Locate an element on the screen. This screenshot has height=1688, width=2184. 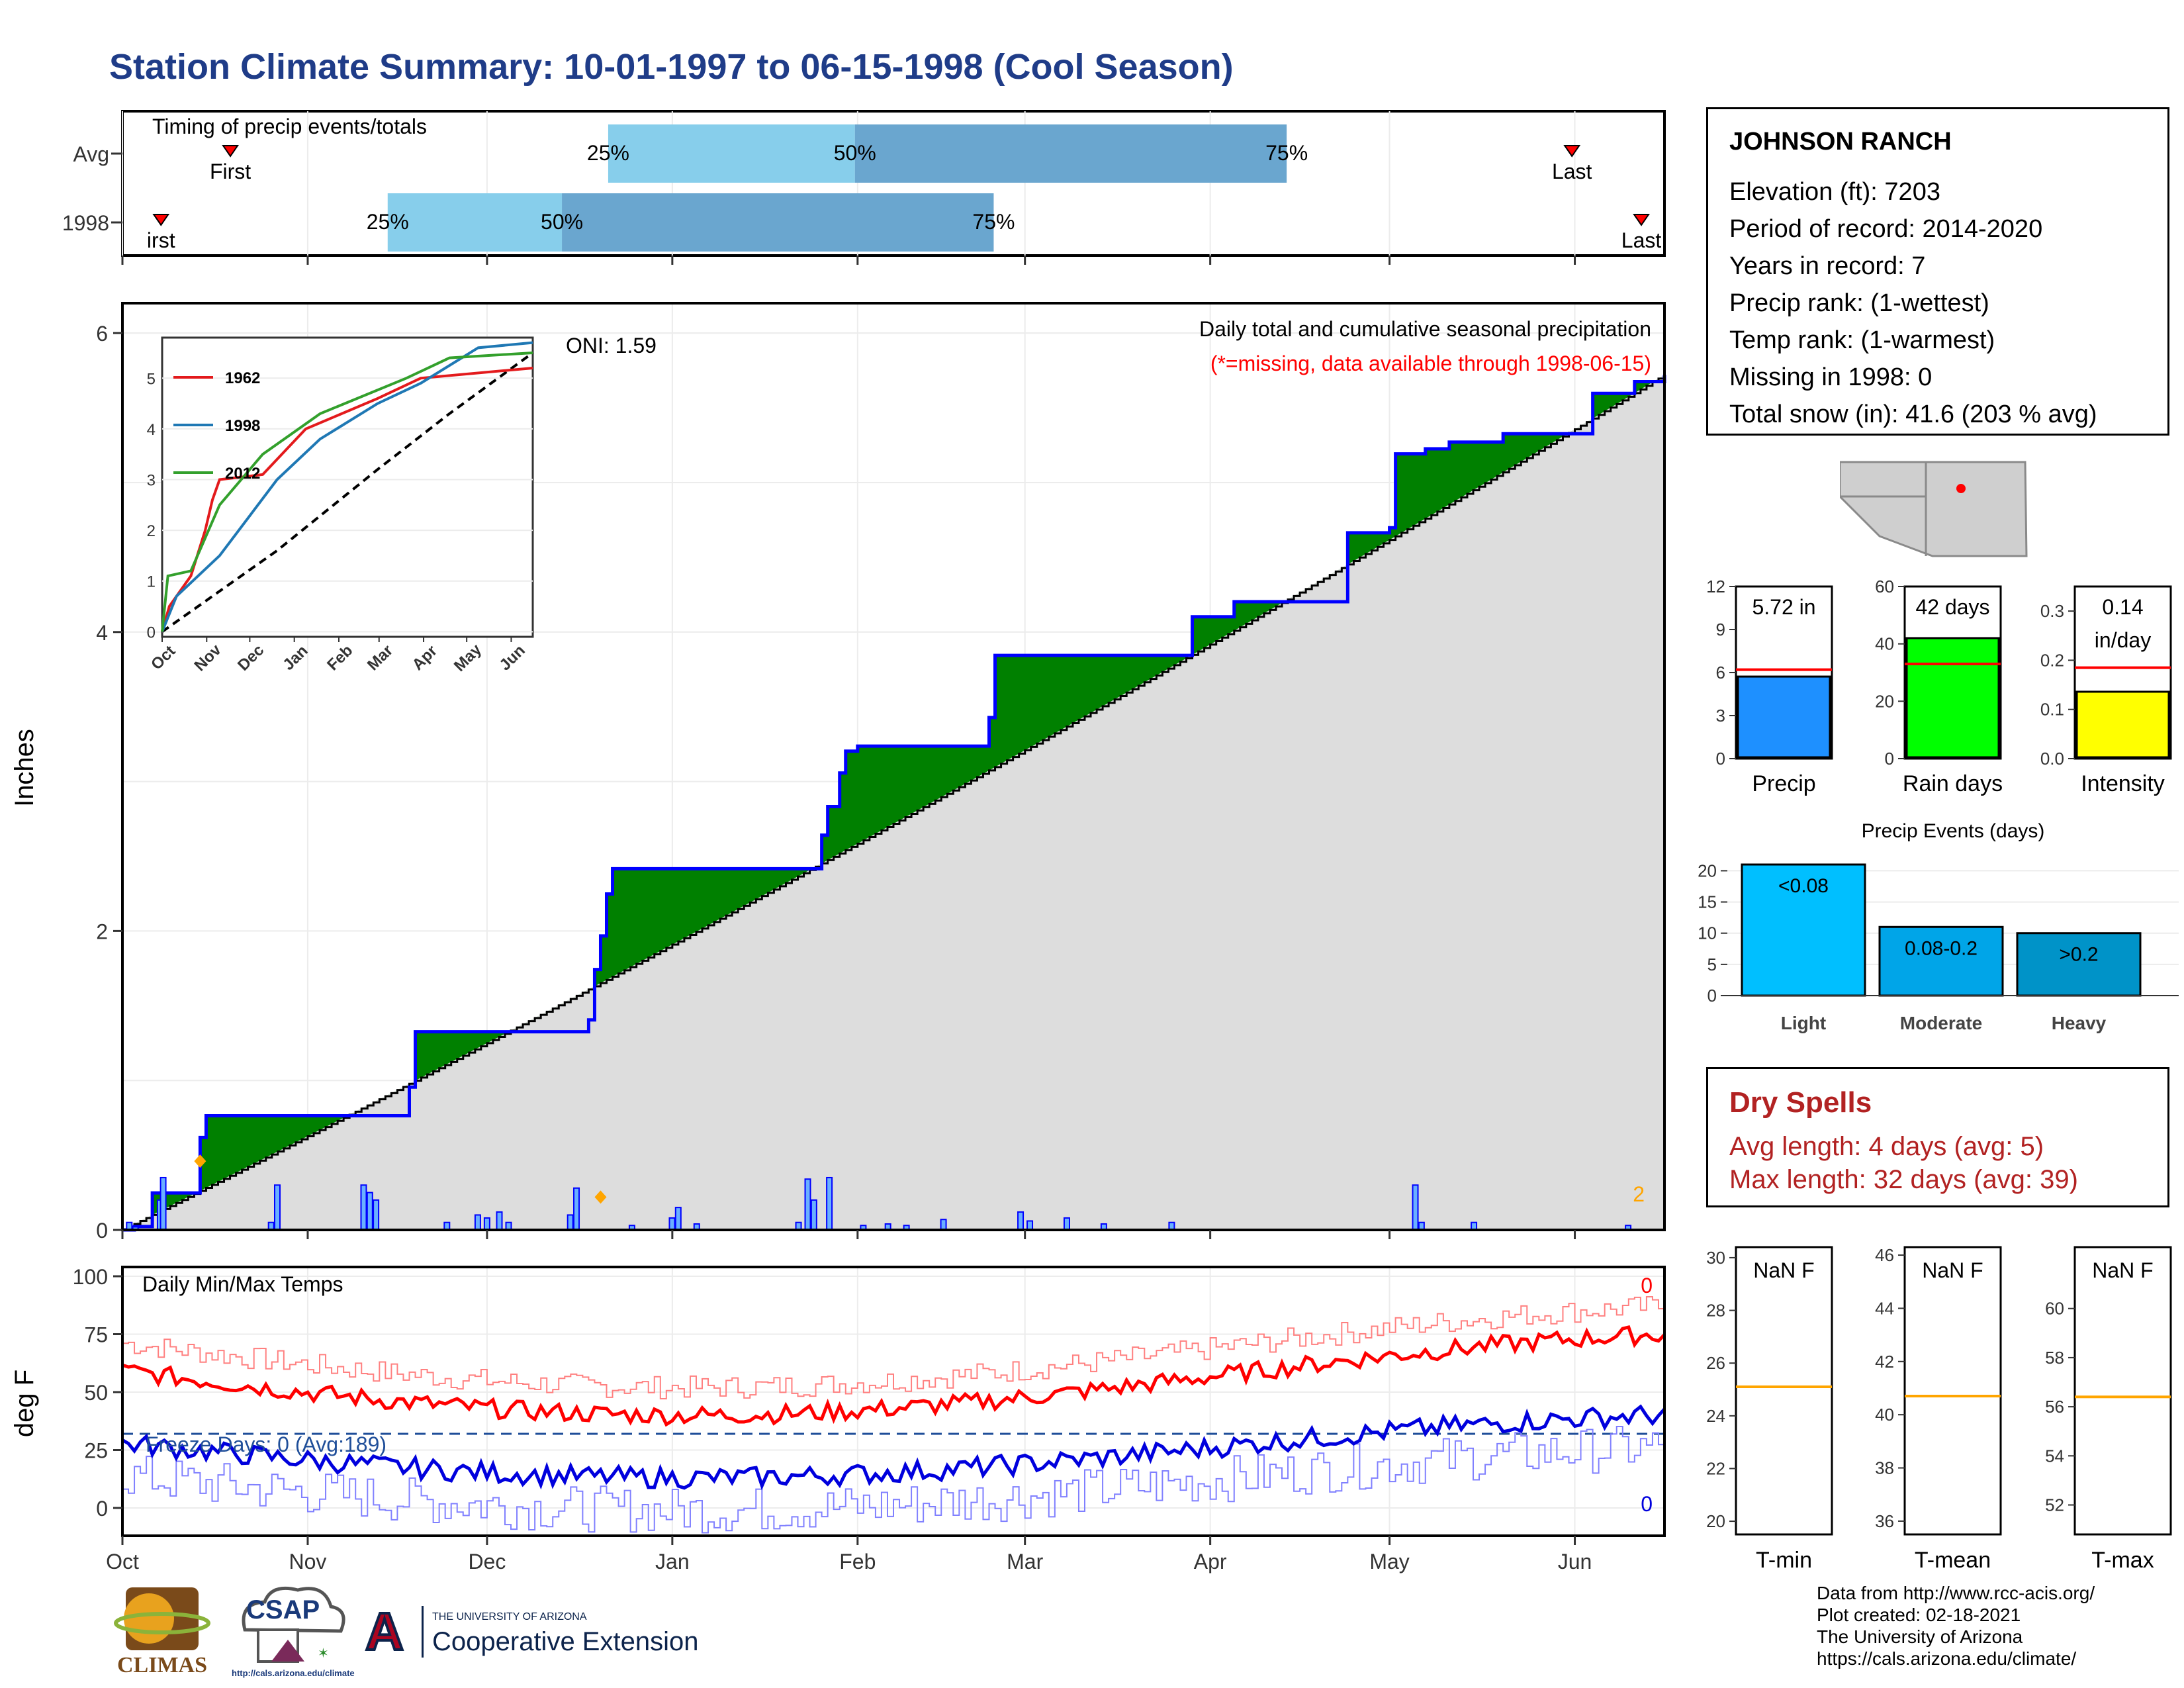
month-label: Jan is located at coordinates (672, 1561).